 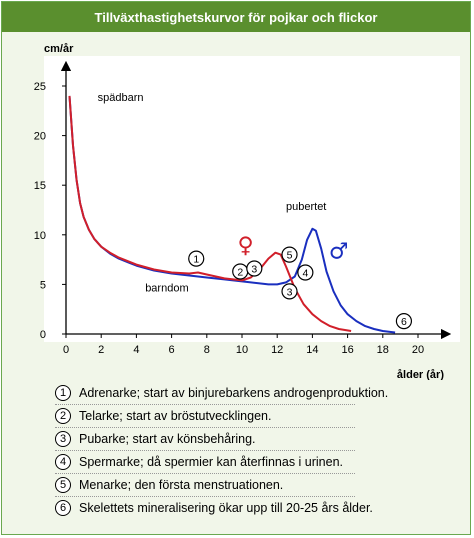 I want to click on x-axis-label: ålder (år), so click(x=420, y=374).